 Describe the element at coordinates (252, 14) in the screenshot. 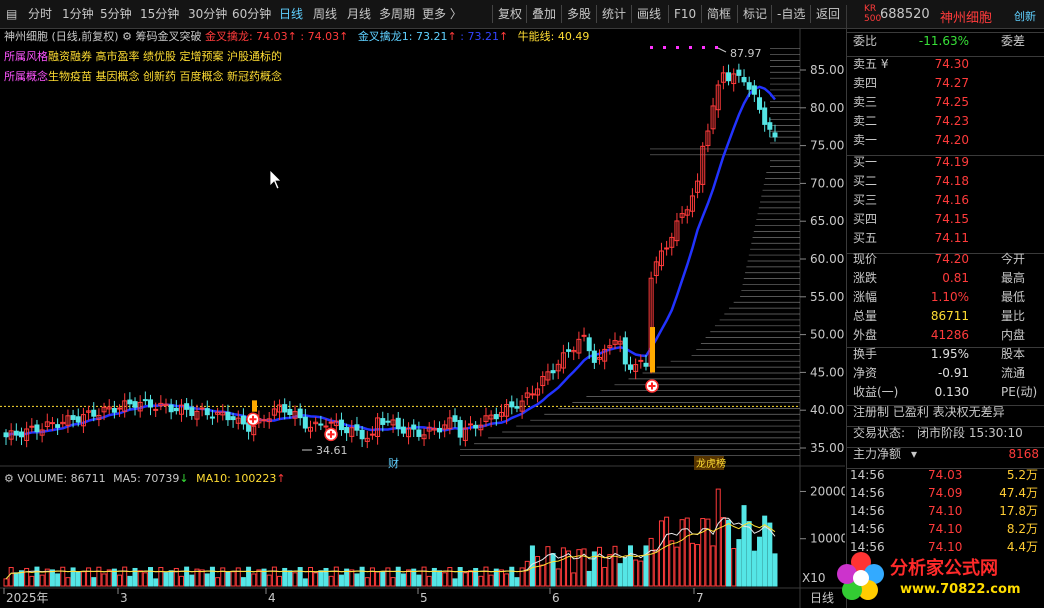

I see `period-tab: 60分钟` at that location.